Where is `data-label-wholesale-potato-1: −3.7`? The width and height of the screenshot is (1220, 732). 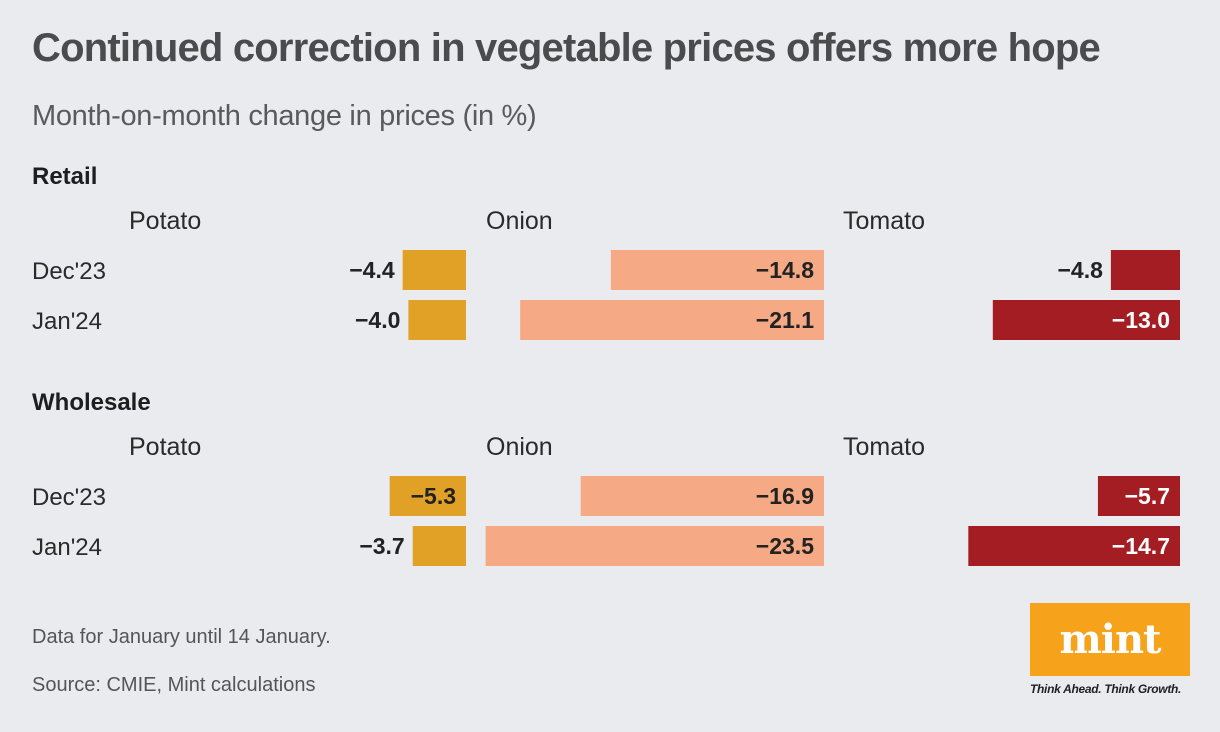
data-label-wholesale-potato-1: −3.7 is located at coordinates (381, 546).